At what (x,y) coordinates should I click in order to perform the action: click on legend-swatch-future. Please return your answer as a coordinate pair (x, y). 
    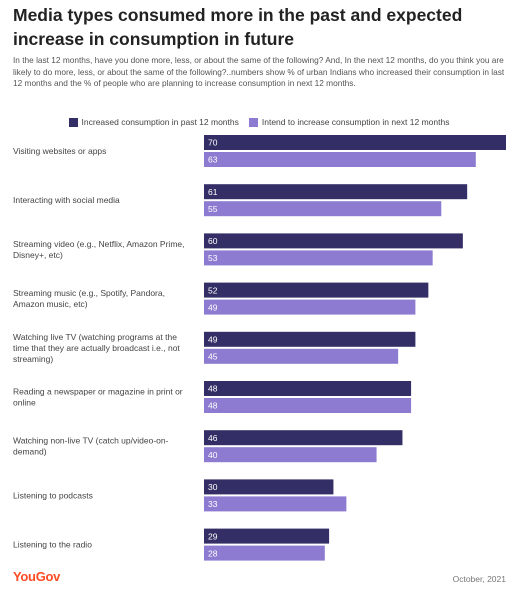
    Looking at the image, I should click on (253, 122).